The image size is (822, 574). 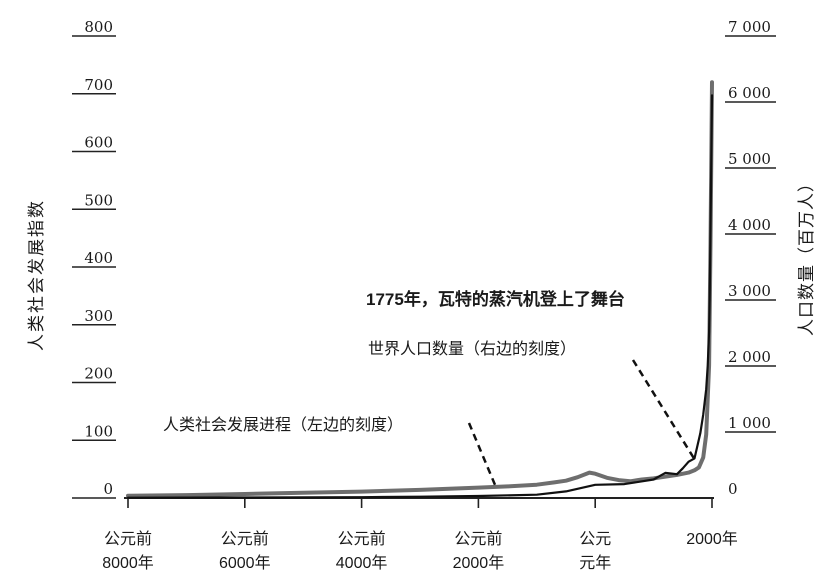 I want to click on right-tick-label: 1 000, so click(x=749, y=423).